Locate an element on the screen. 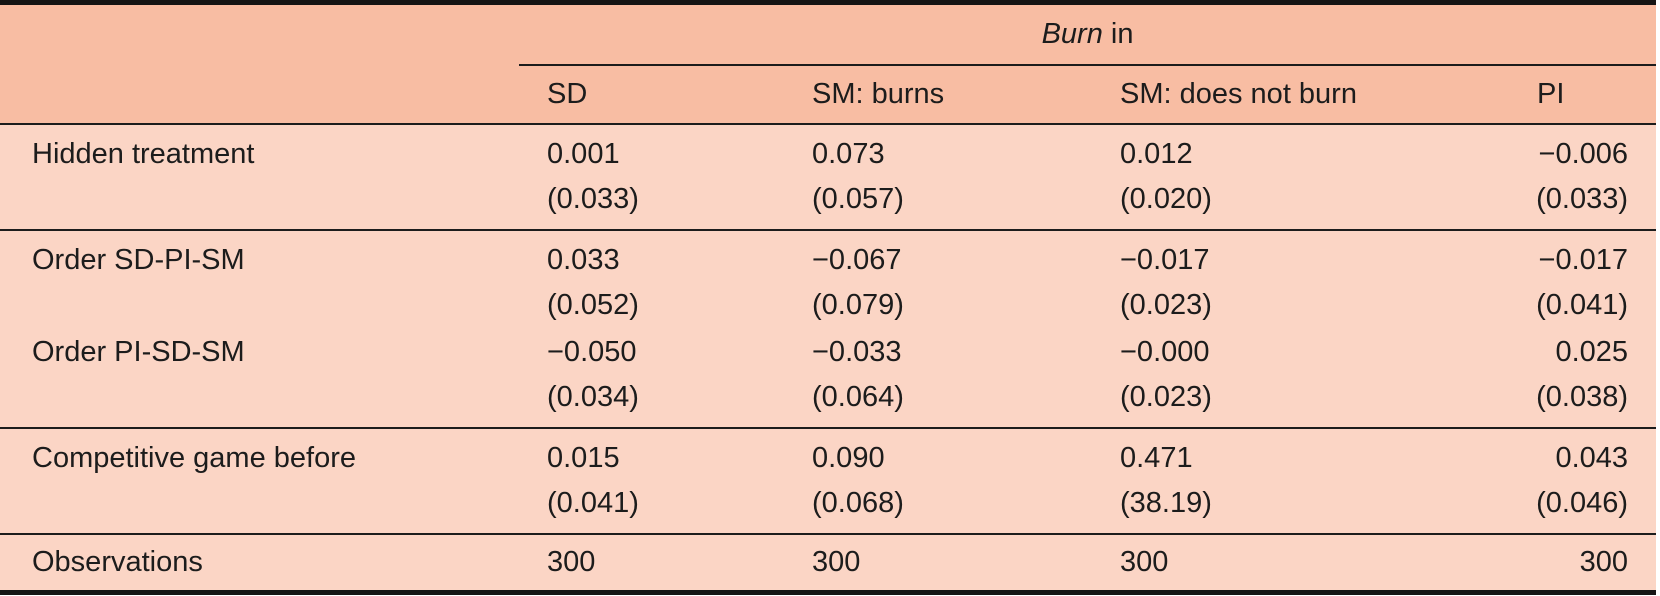 The height and width of the screenshot is (596, 1660). standard-error: (0.034) is located at coordinates (593, 396).